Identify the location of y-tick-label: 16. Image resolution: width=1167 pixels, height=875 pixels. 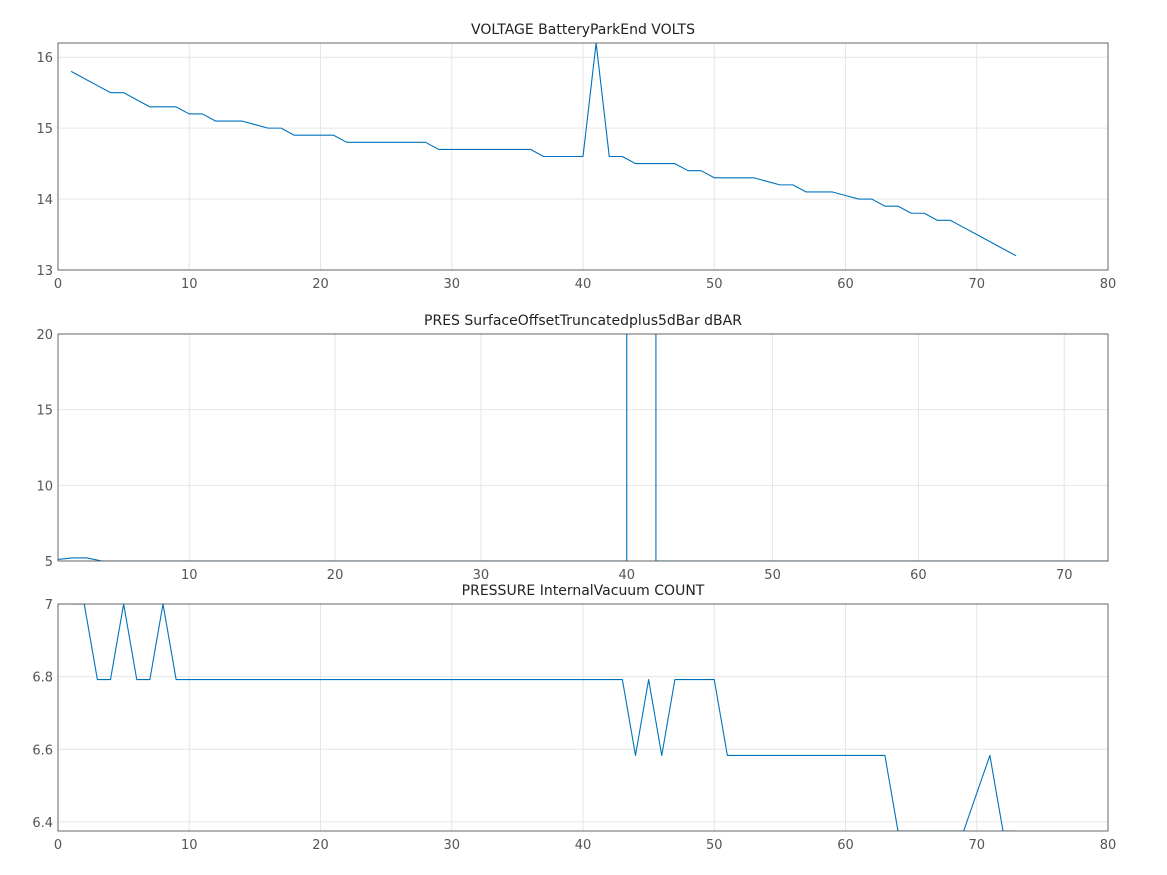
(44, 58).